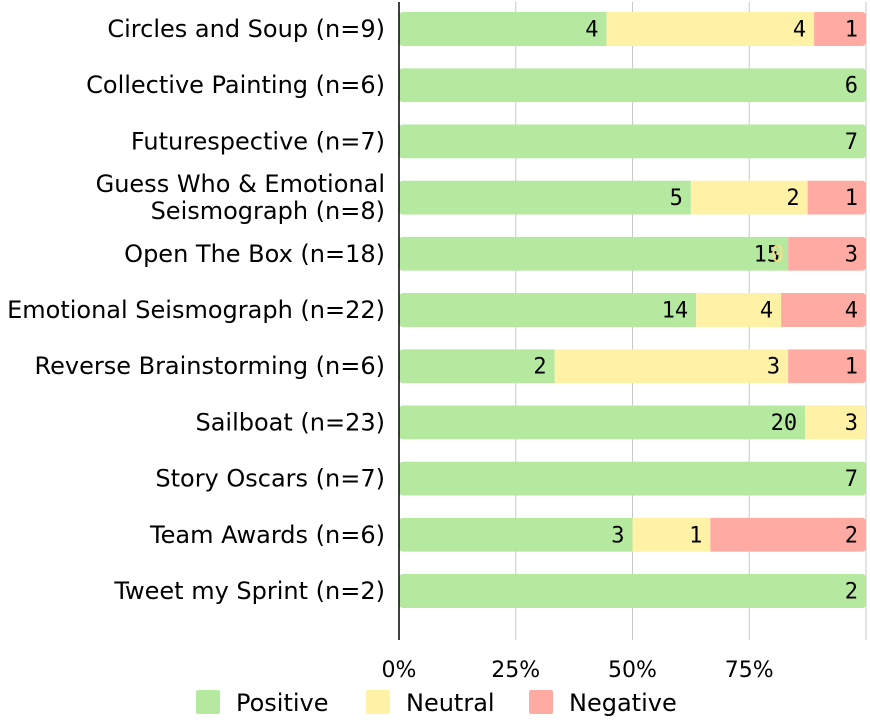  Describe the element at coordinates (578, 670) in the screenshot. I see `x-axis-tick-labels: 0% 25% 50% 75%` at that location.